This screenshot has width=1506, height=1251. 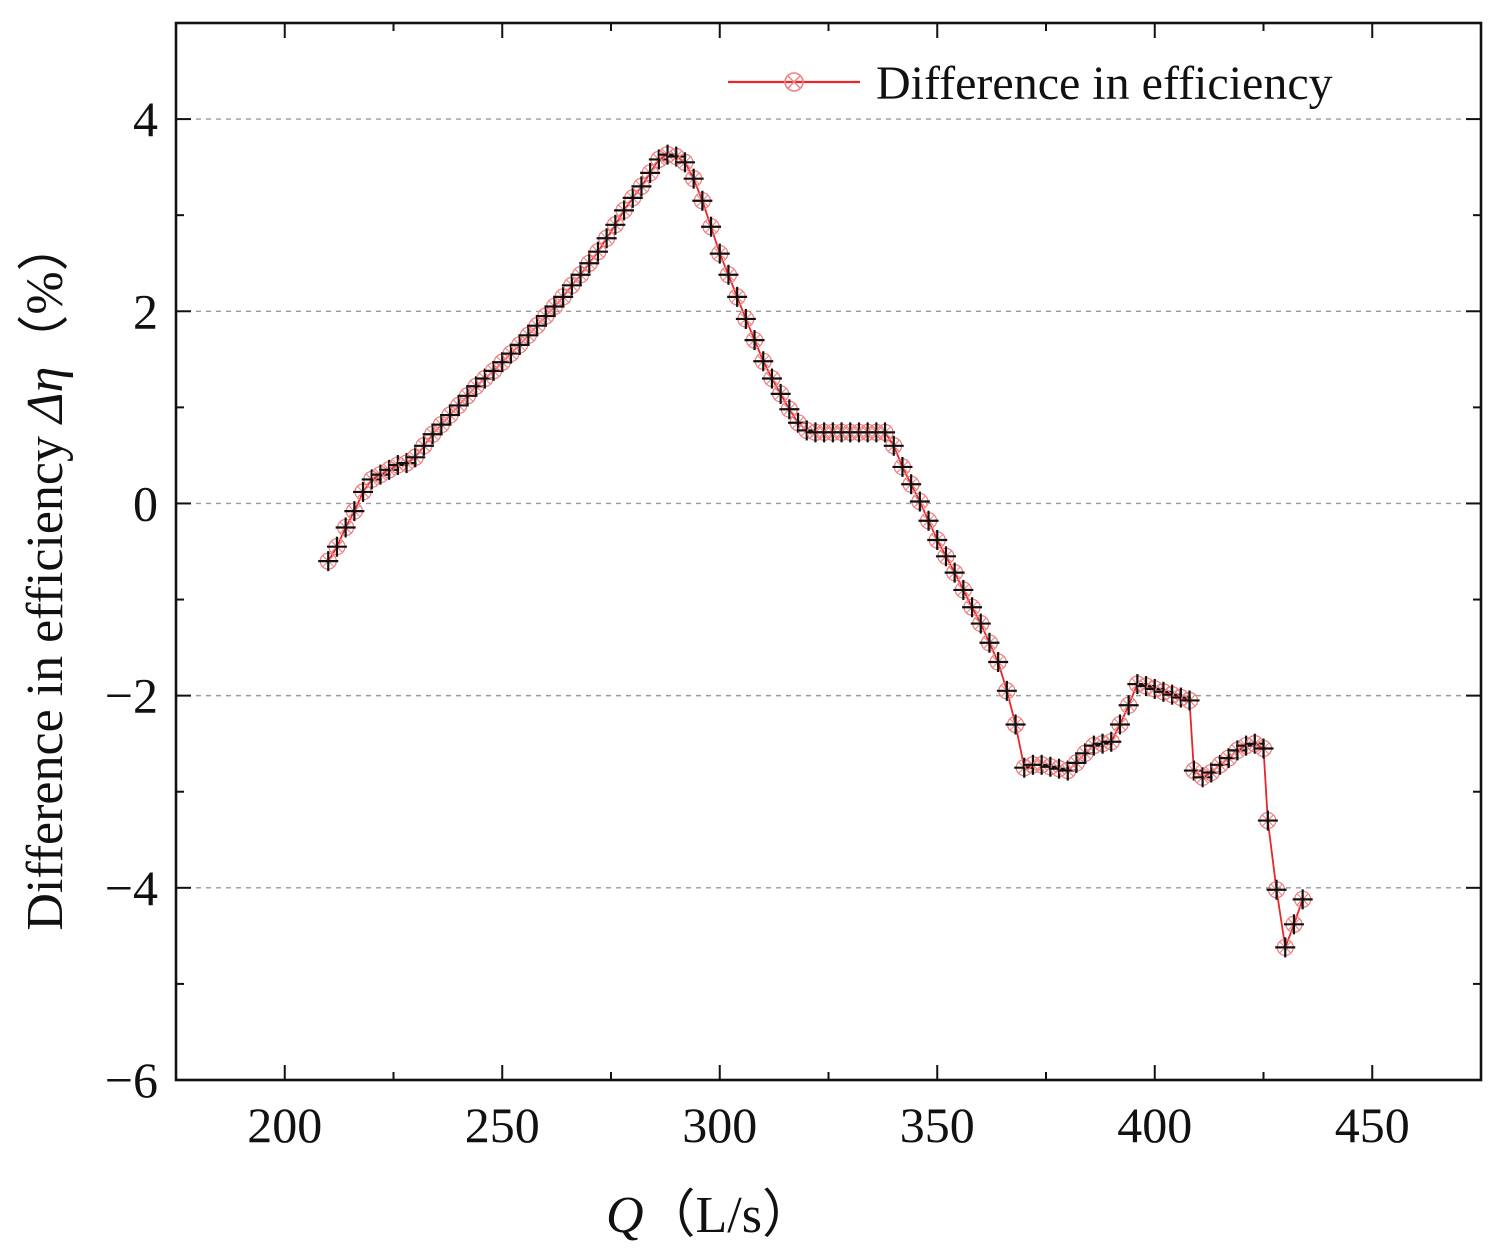 I want to click on y-tick-label: 4, so click(x=145, y=119).